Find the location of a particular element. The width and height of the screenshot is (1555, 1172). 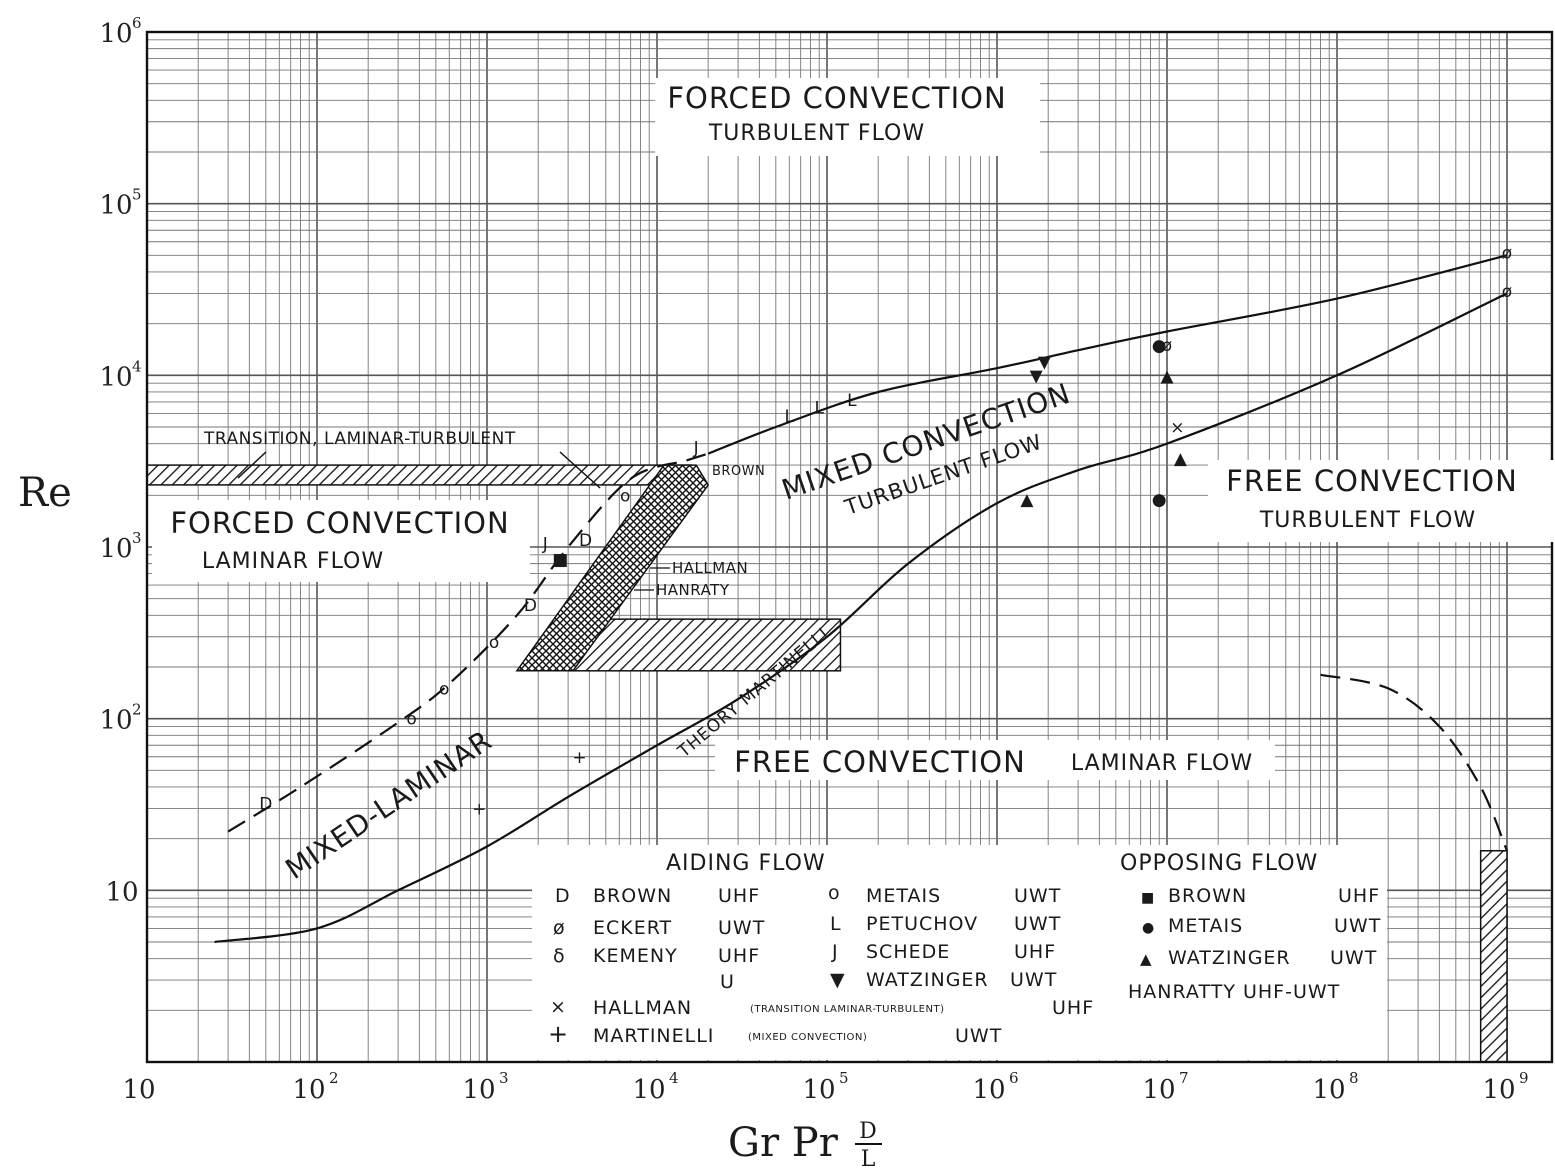

x-axis-label-denominator: L is located at coordinates (868, 1159).